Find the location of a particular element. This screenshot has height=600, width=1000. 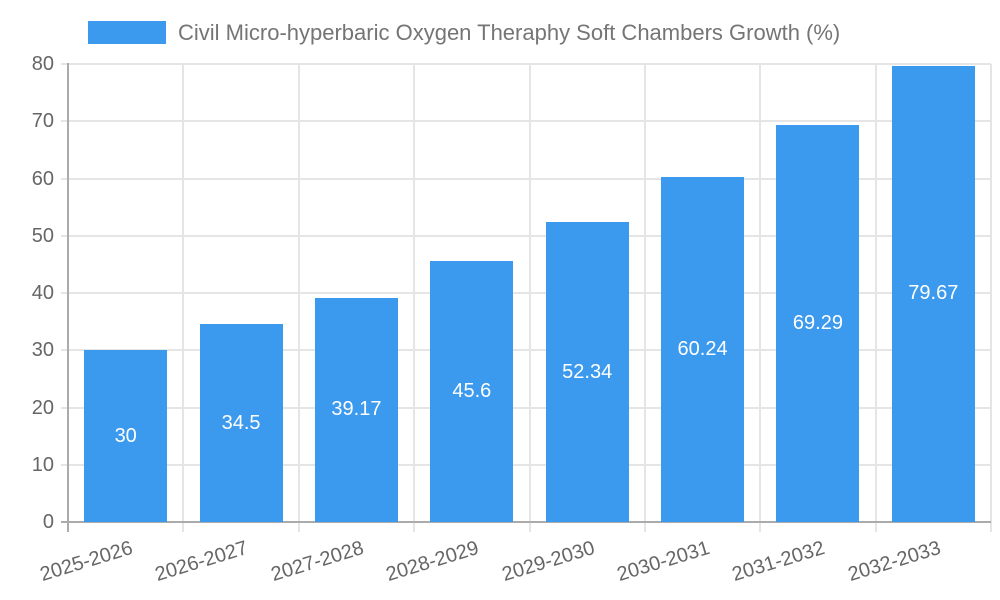

bar-value-label: 60.24 is located at coordinates (702, 349).